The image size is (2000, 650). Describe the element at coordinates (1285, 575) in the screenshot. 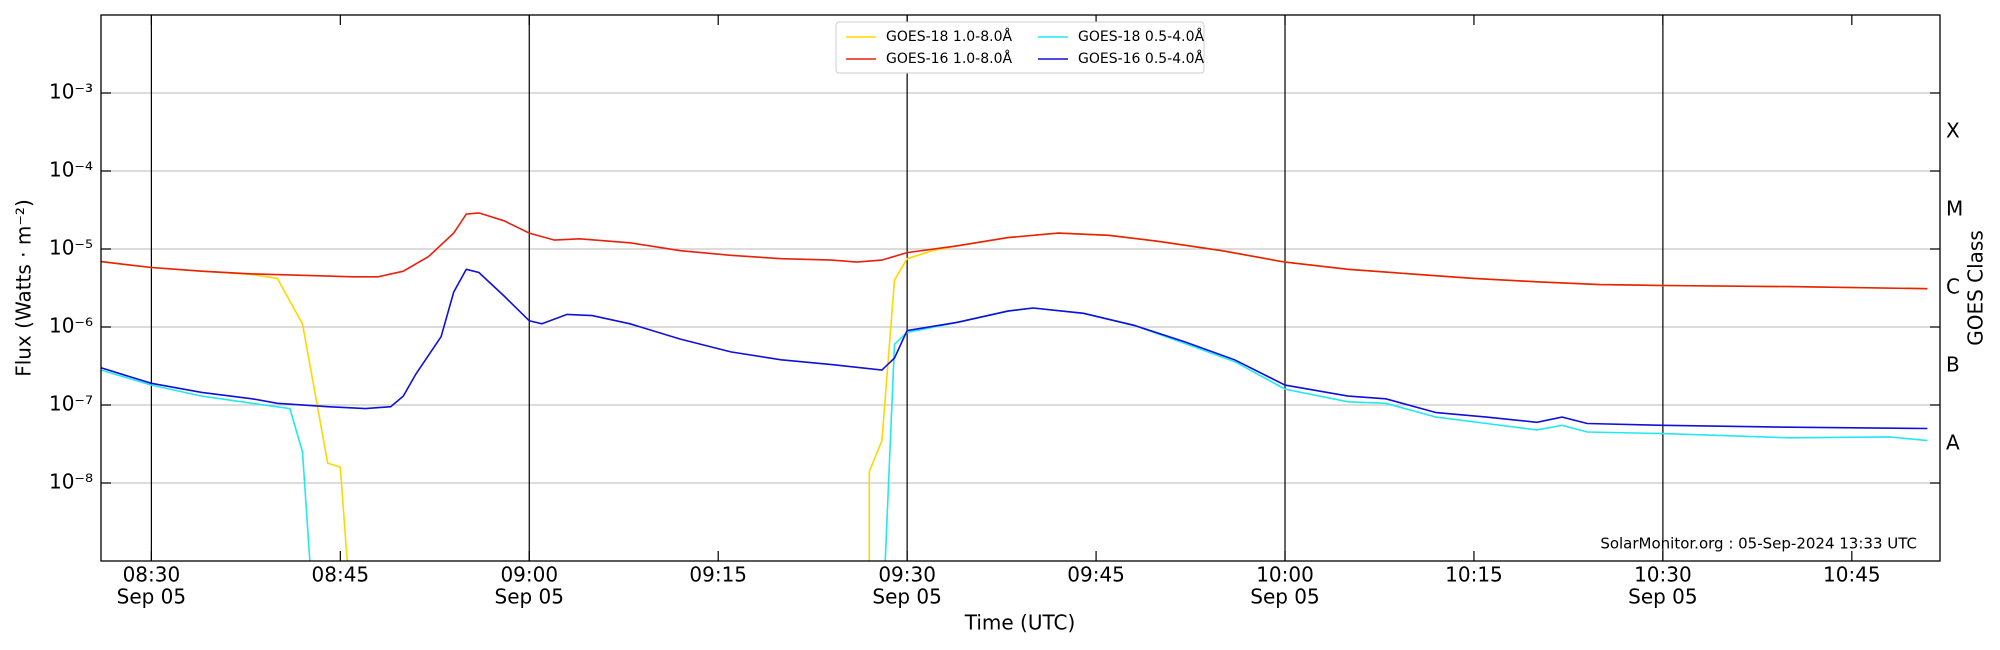

I see `x-tick-label: 10:00` at that location.